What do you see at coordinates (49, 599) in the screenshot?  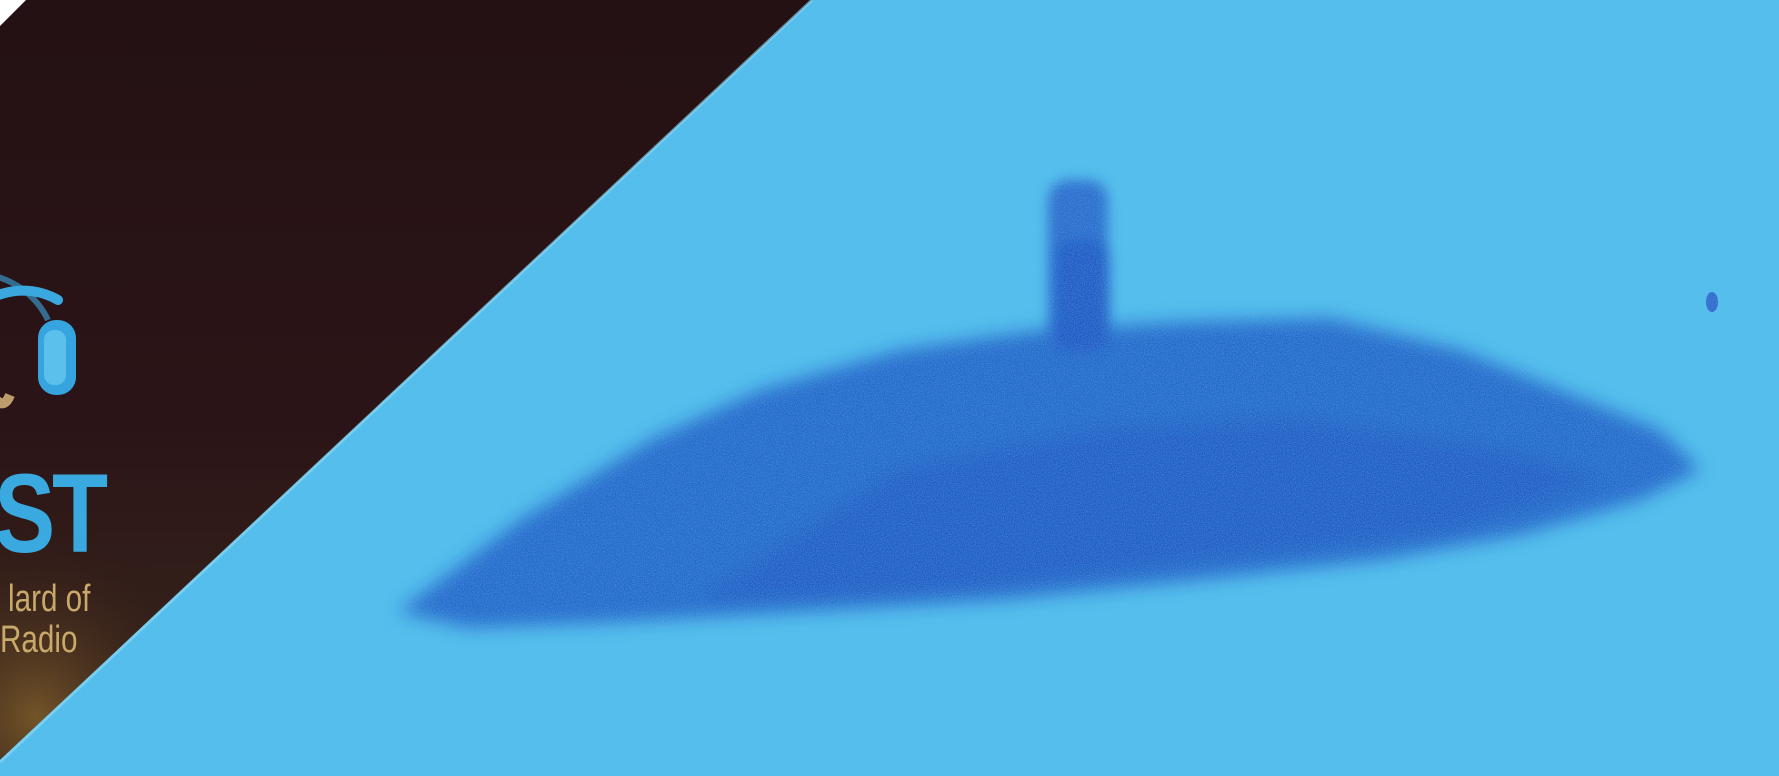 I see `logo-tagline-line1: lard of` at bounding box center [49, 599].